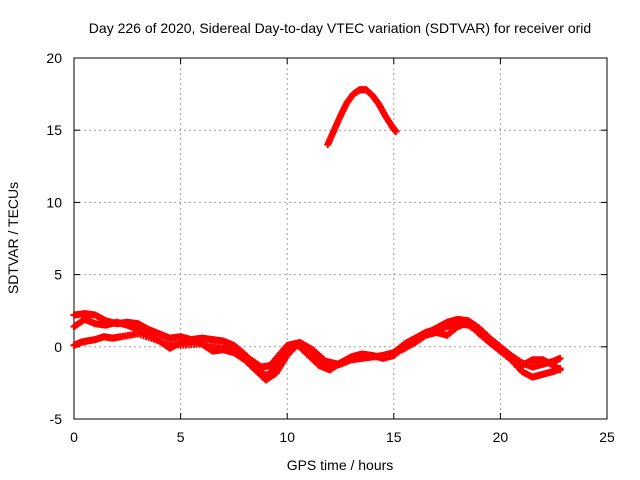 The width and height of the screenshot is (640, 480). Describe the element at coordinates (54, 58) in the screenshot. I see `y-tick-label: 20` at that location.